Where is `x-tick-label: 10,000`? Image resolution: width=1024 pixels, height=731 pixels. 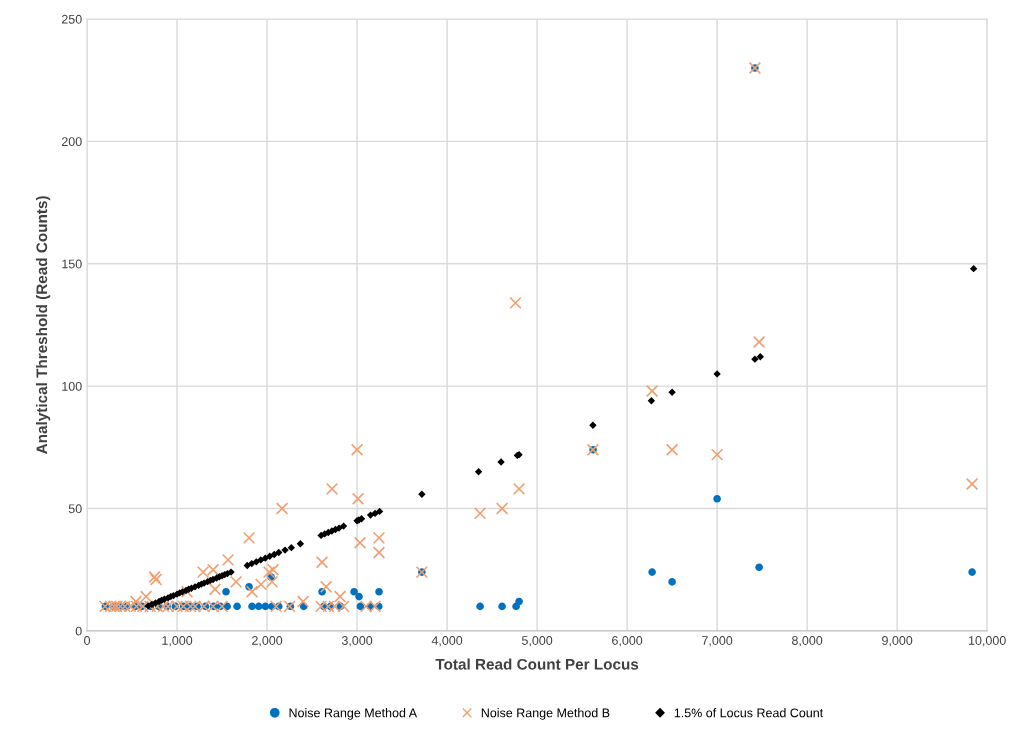
x-tick-label: 10,000 is located at coordinates (987, 641).